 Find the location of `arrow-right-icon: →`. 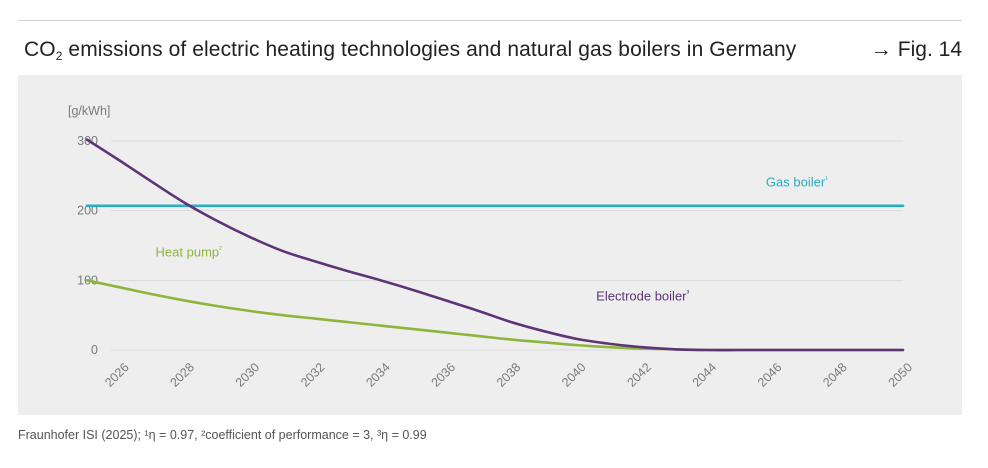

arrow-right-icon: → is located at coordinates (881, 49).